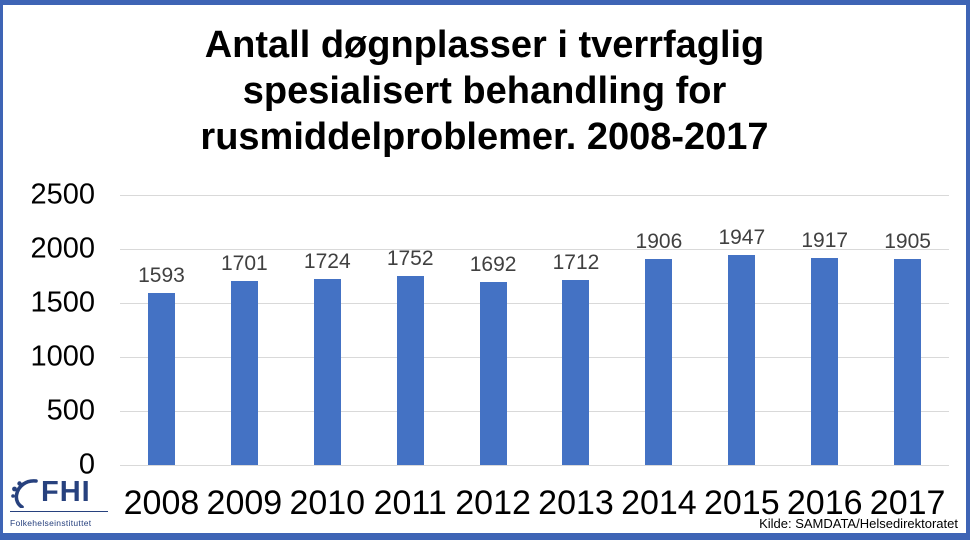 The width and height of the screenshot is (970, 540). Describe the element at coordinates (244, 264) in the screenshot. I see `bar-value-label: 1701` at that location.